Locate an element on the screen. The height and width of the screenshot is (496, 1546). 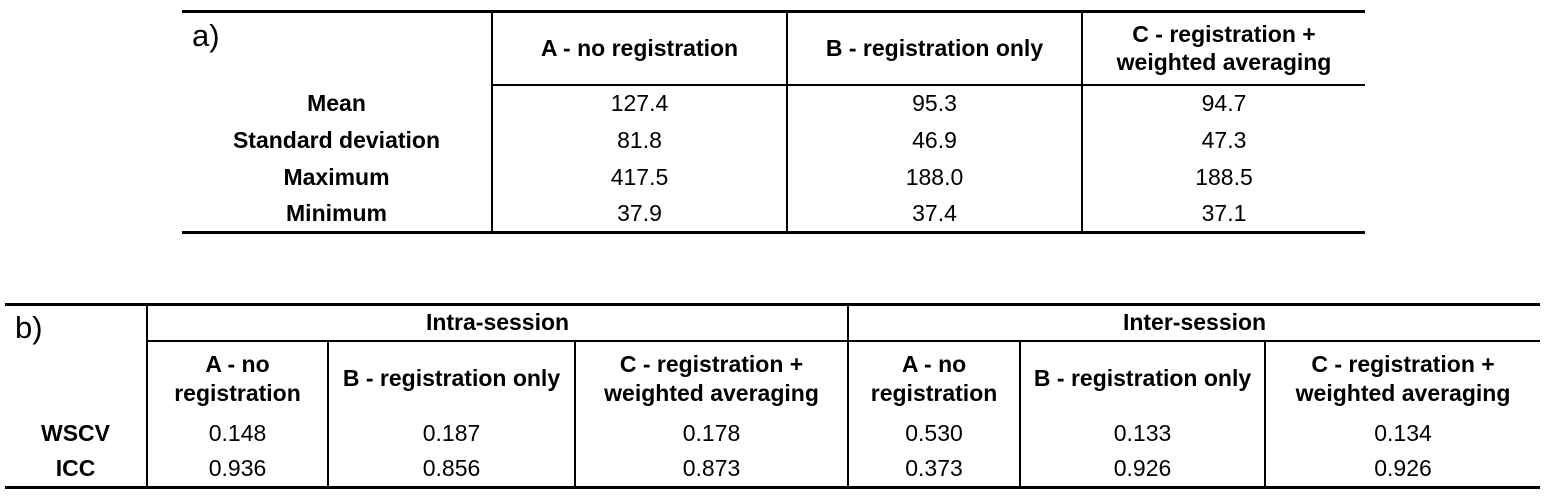
table-a-col-header-b: B - registration only is located at coordinates (934, 48).